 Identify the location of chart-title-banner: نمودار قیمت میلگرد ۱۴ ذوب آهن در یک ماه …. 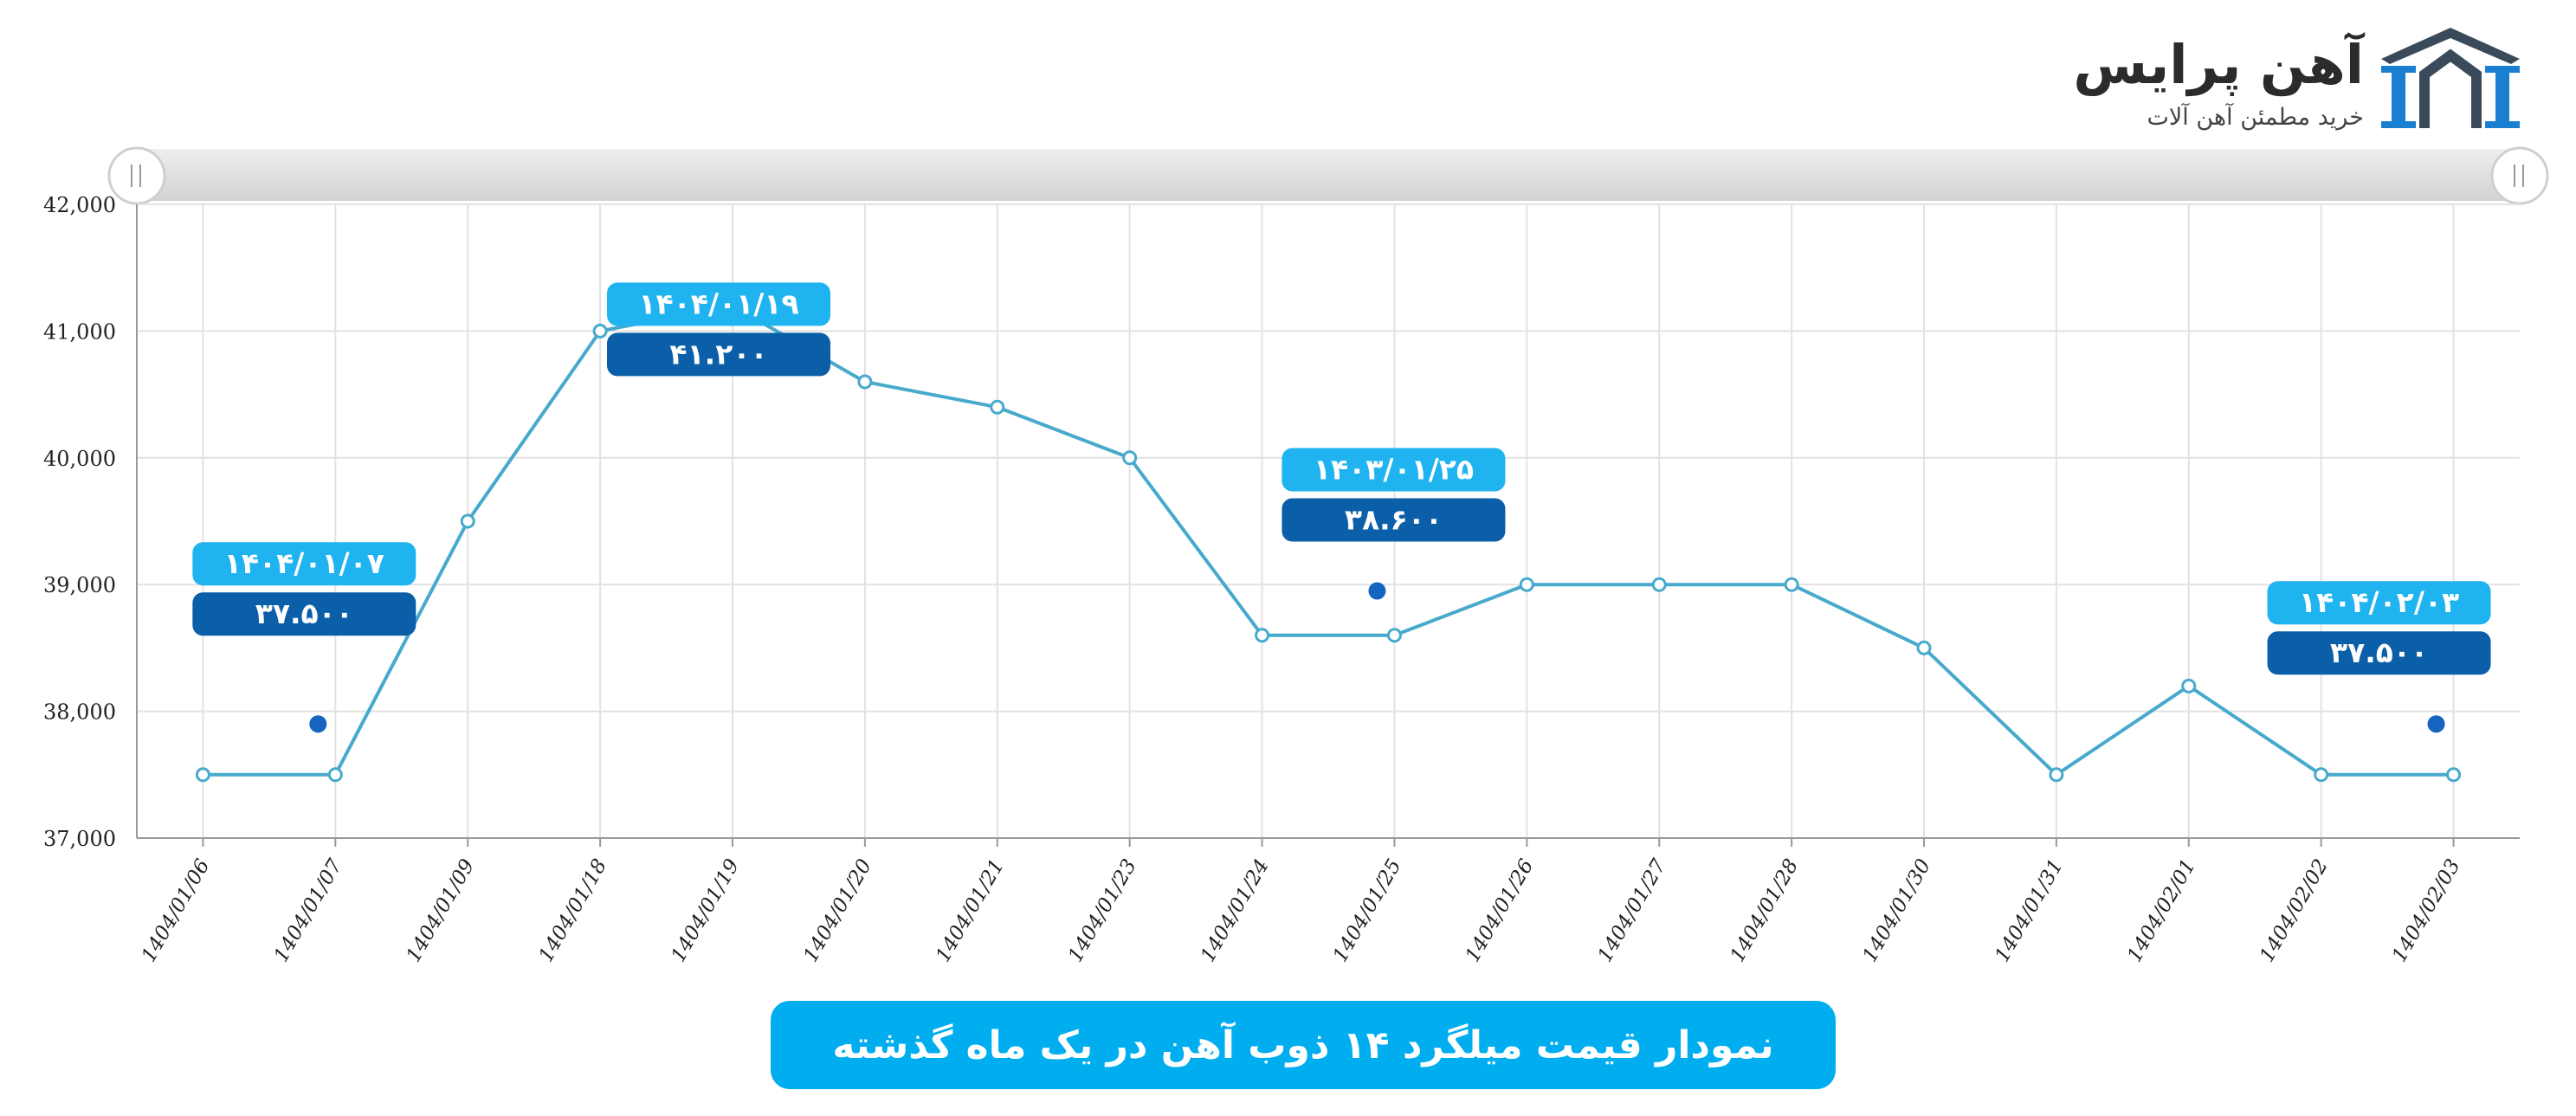
(1303, 1045).